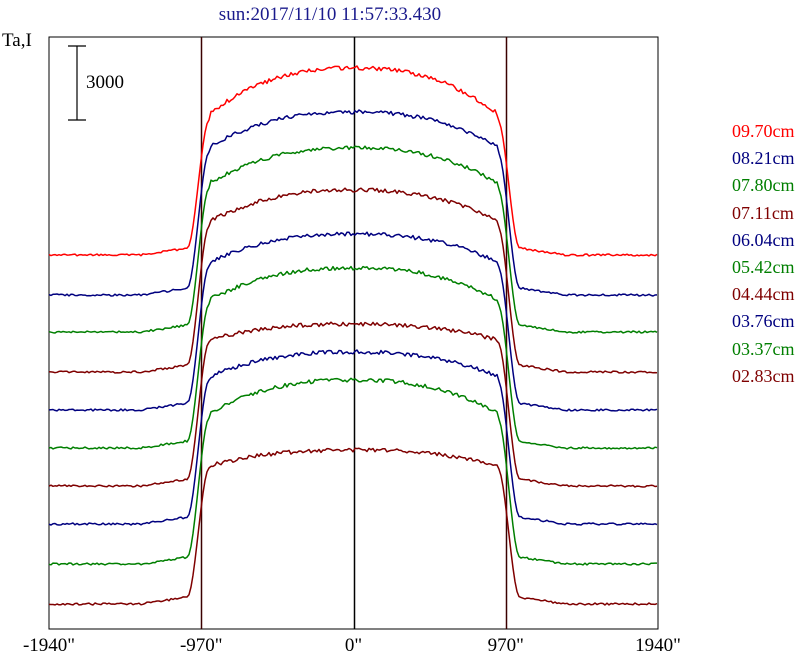 Image resolution: width=807 pixels, height=662 pixels. Describe the element at coordinates (763, 348) in the screenshot. I see `legend-item: 03.37cm` at that location.